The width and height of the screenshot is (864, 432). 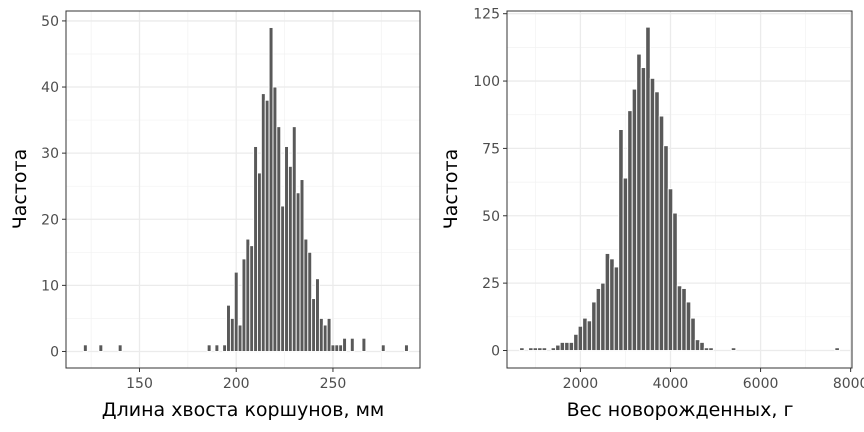 I want to click on y-tick-label: 20, so click(x=50, y=220).